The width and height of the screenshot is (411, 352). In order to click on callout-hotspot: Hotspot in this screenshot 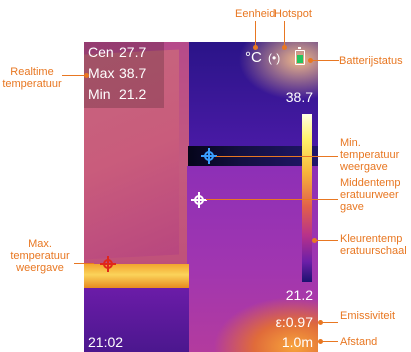, I will do `click(293, 14)`.